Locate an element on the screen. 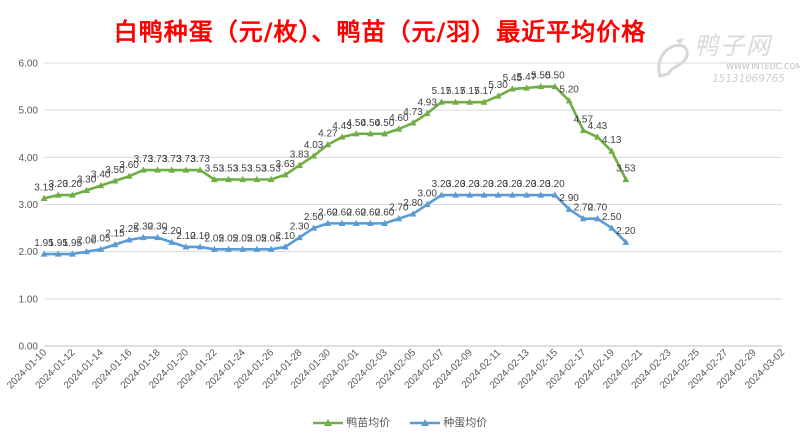  data-label: 2.20 is located at coordinates (626, 231).